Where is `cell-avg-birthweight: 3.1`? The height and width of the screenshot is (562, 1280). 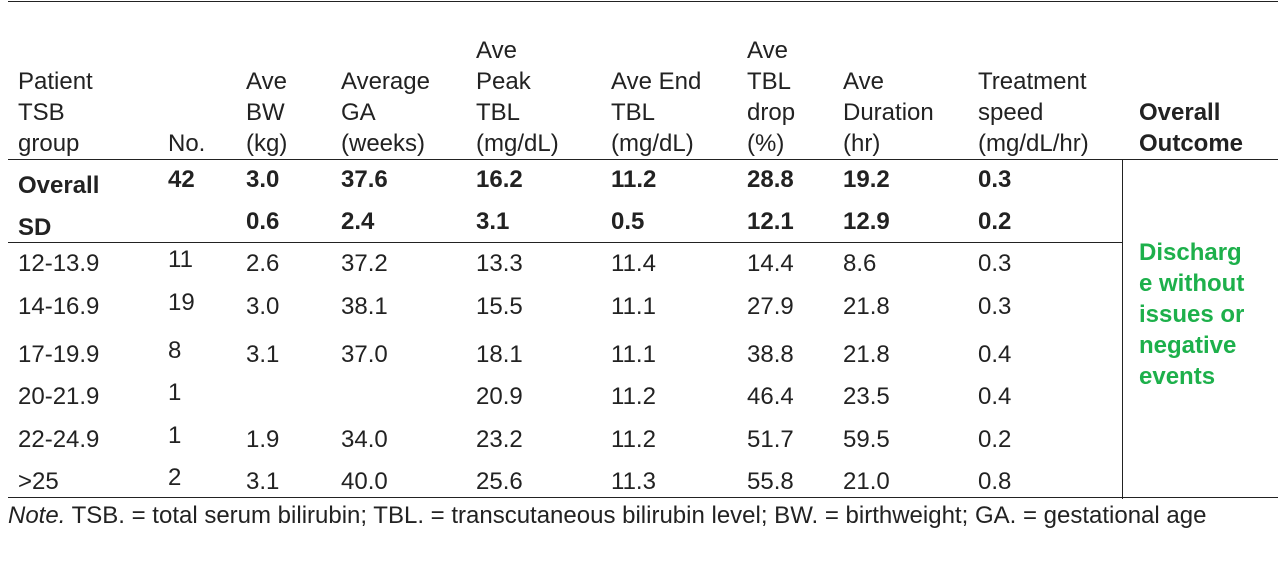 cell-avg-birthweight: 3.1 is located at coordinates (263, 354).